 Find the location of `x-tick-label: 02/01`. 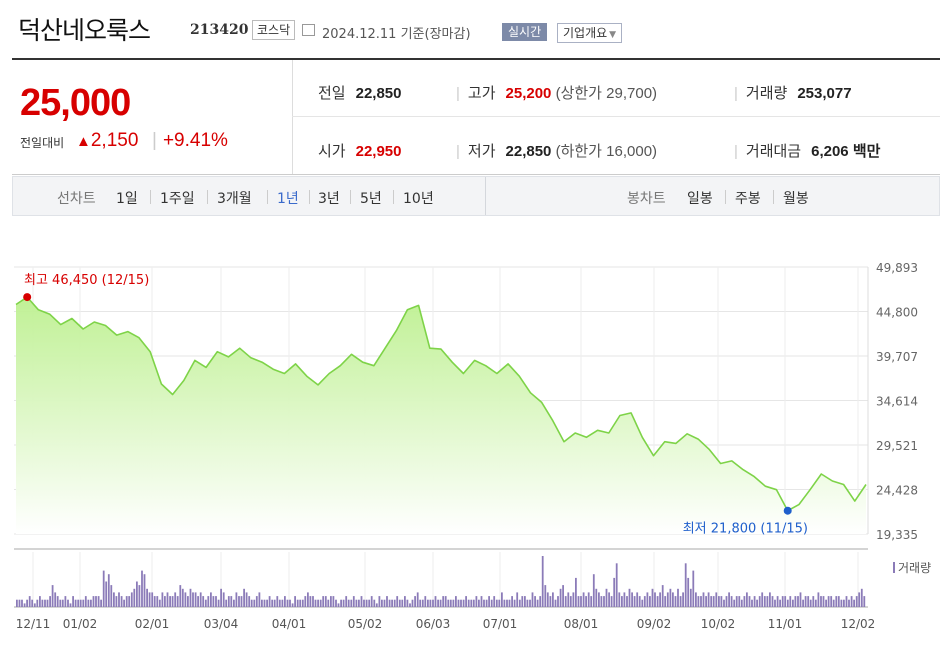

x-tick-label: 02/01 is located at coordinates (152, 624).